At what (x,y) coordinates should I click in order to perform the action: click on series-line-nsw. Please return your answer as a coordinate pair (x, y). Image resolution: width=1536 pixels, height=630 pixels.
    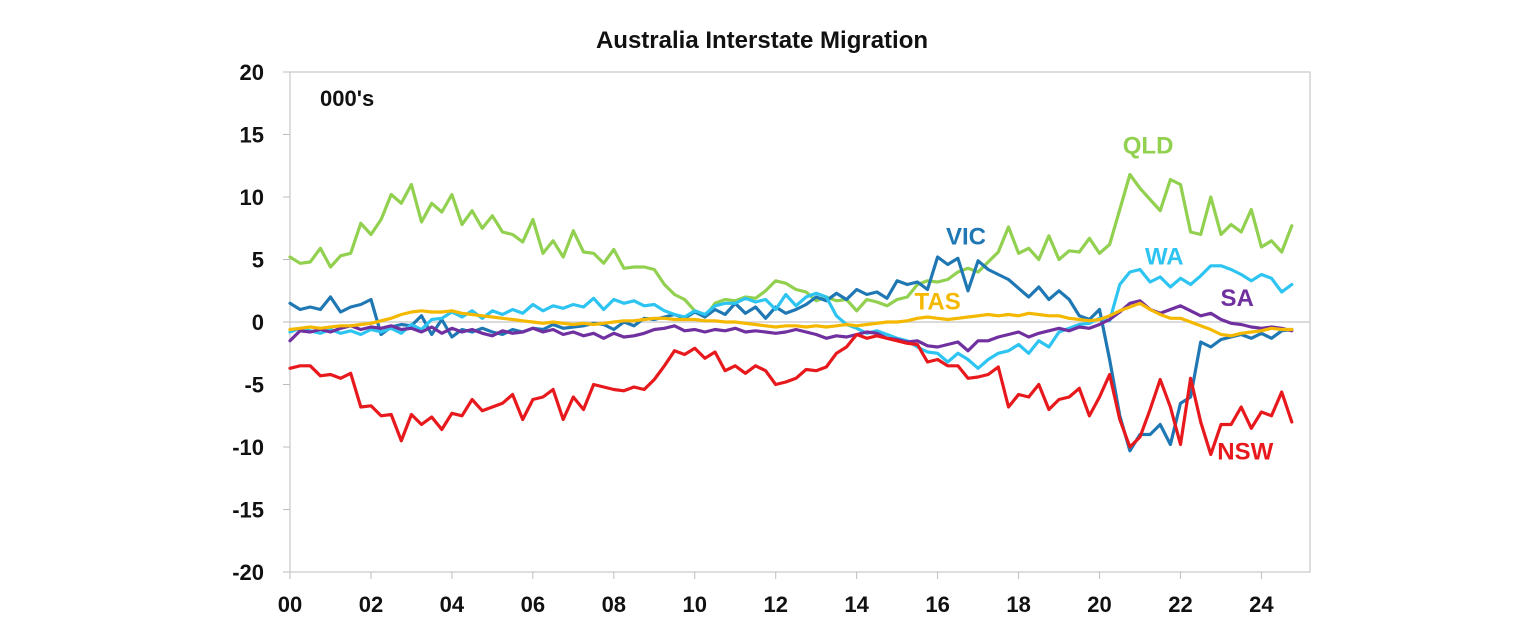
    Looking at the image, I should click on (791, 394).